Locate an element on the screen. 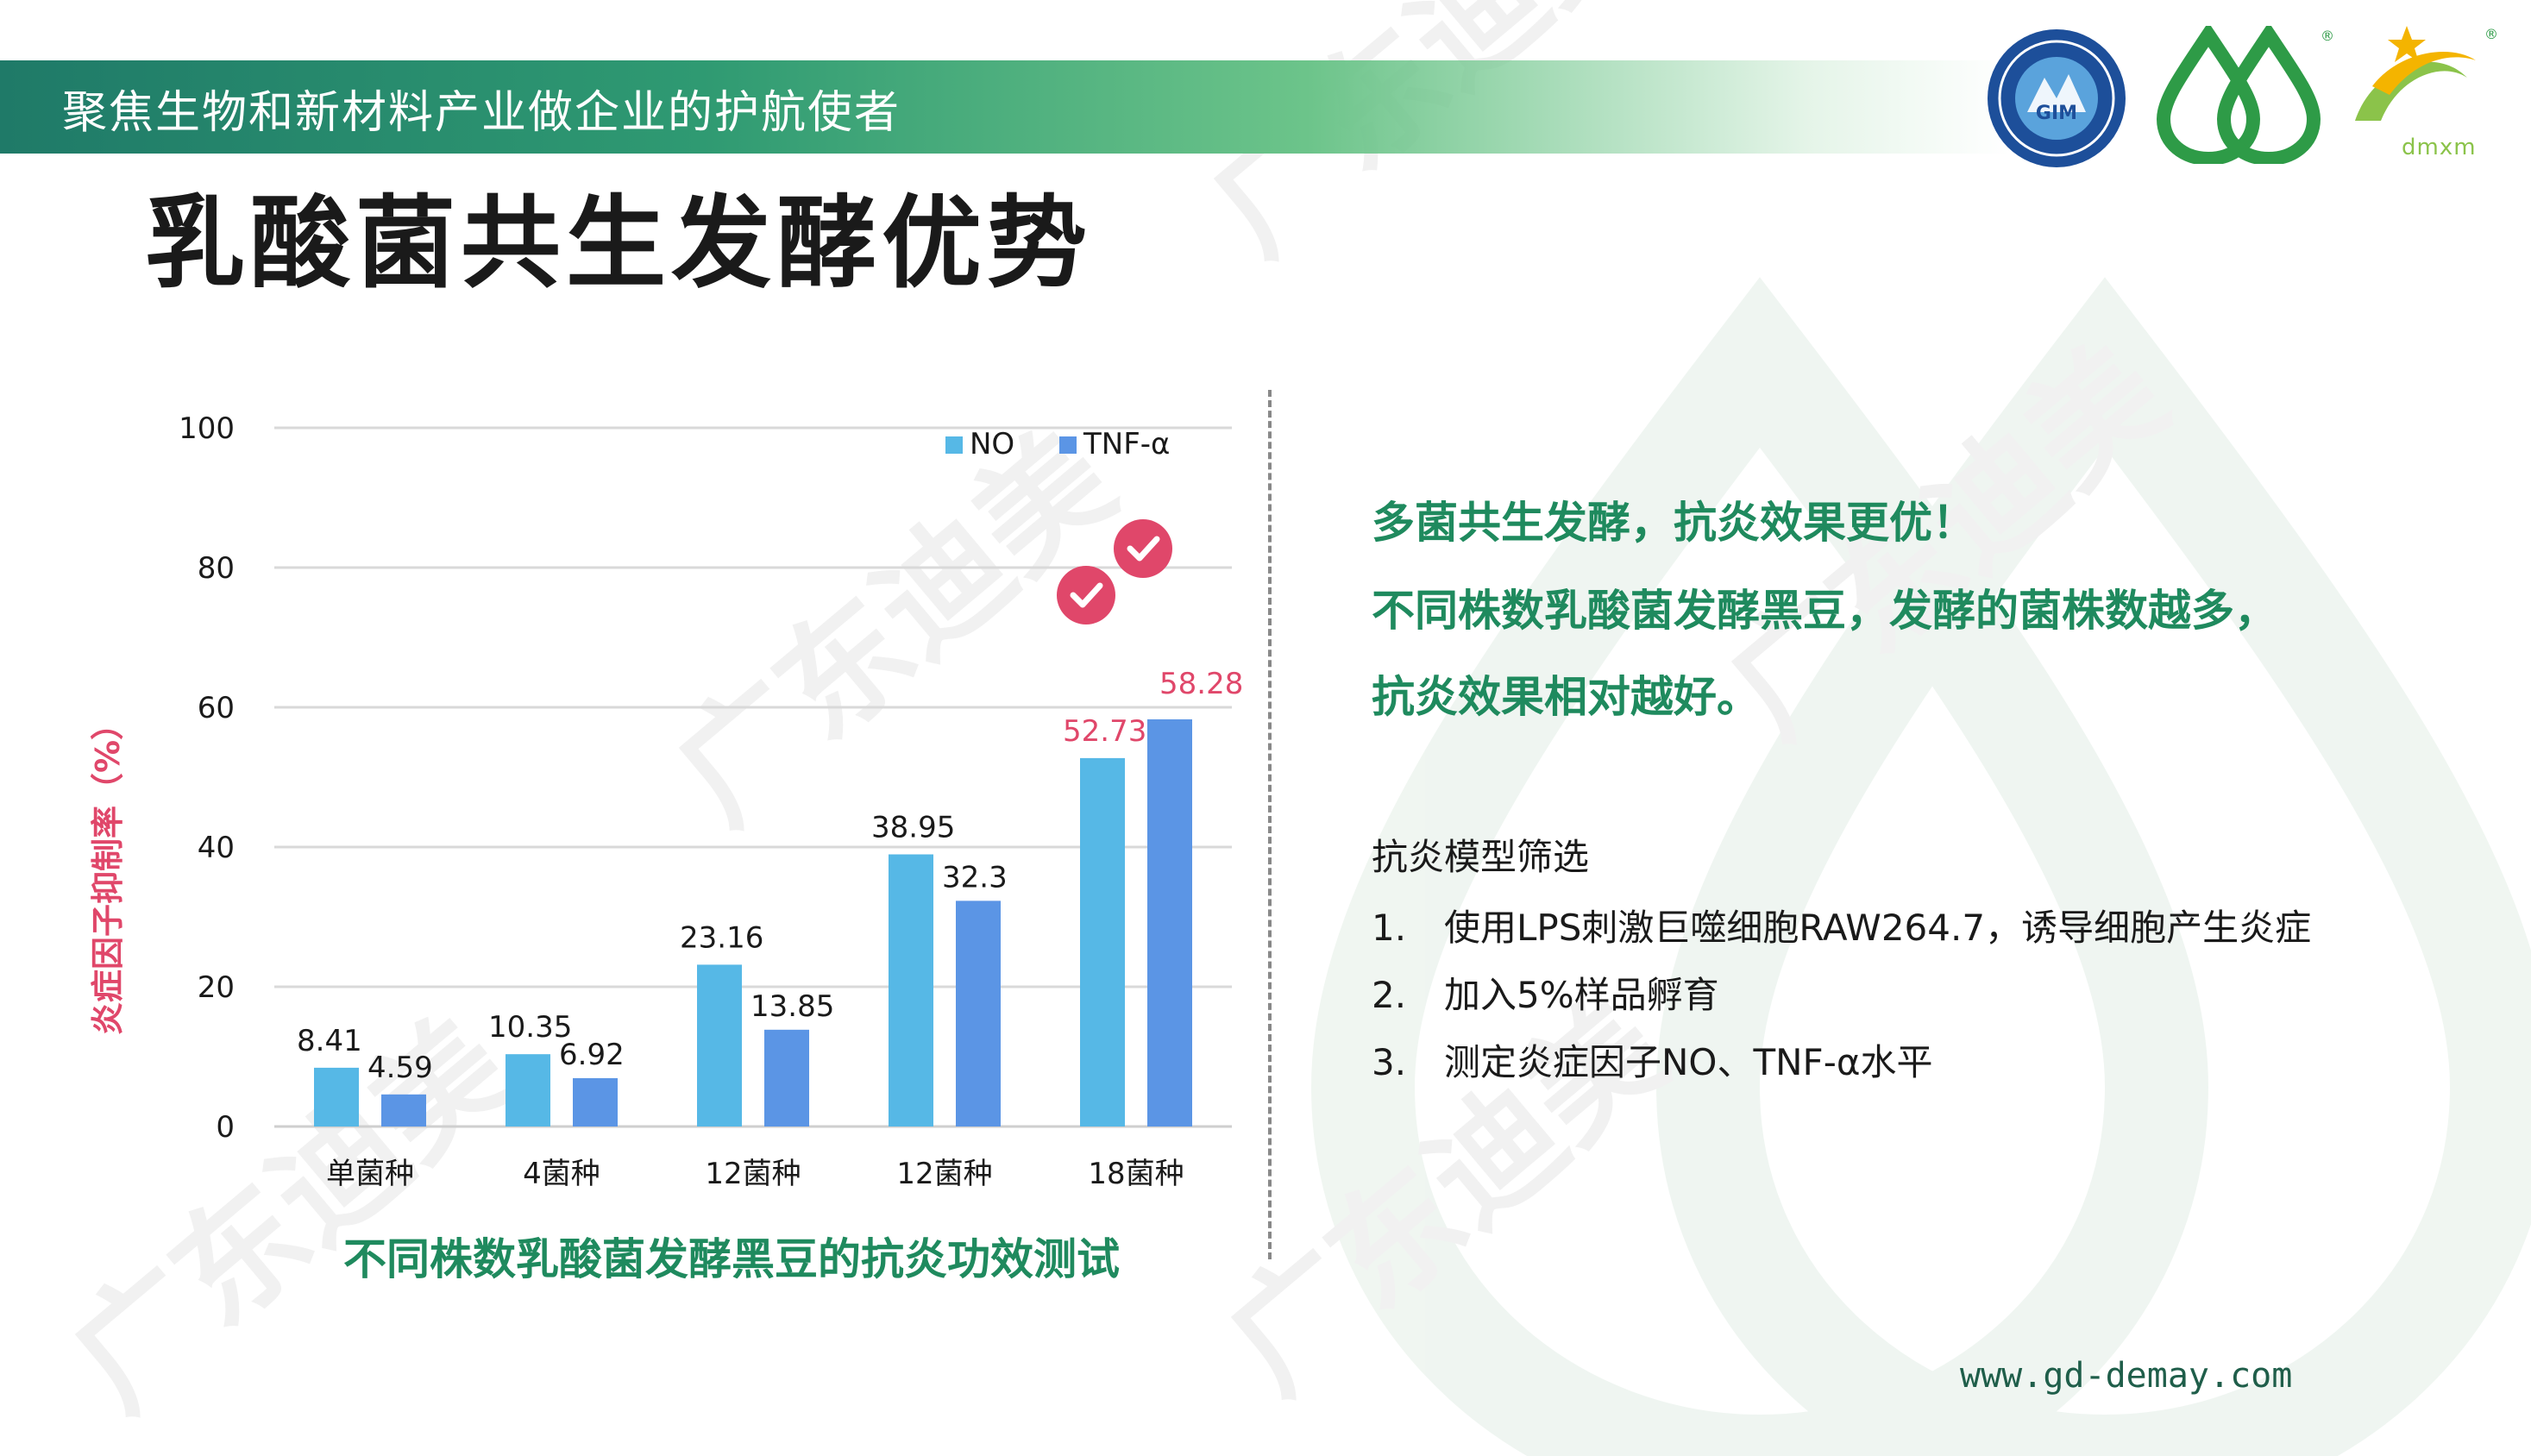 This screenshot has width=2531, height=1456. data-label: 38.95 is located at coordinates (913, 828).